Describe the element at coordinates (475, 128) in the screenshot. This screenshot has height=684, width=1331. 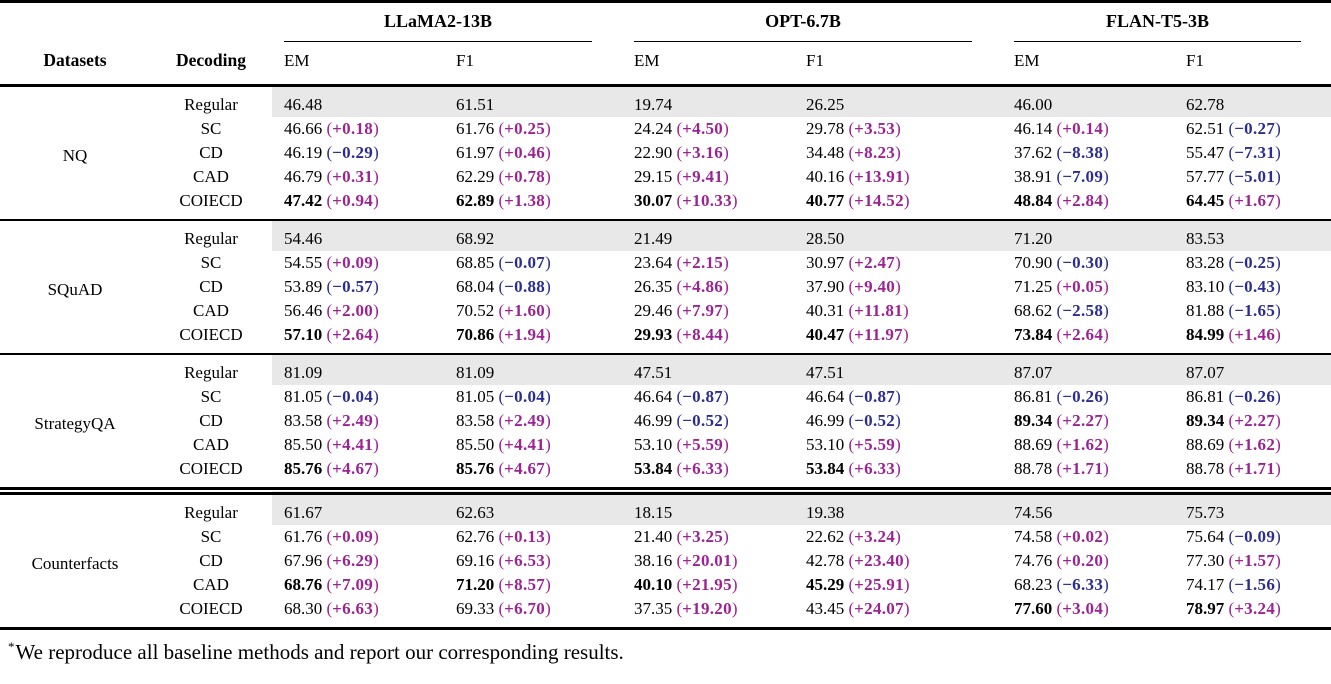
I see `metric-value: 61.76` at that location.